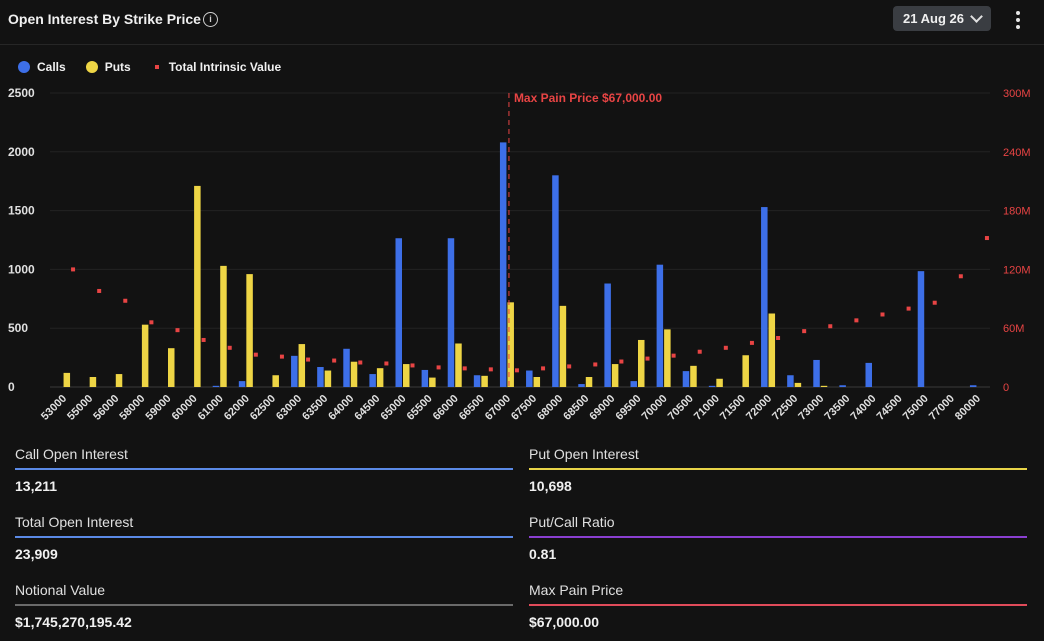 The height and width of the screenshot is (641, 1044). I want to click on stat-value: 10,698, so click(550, 486).